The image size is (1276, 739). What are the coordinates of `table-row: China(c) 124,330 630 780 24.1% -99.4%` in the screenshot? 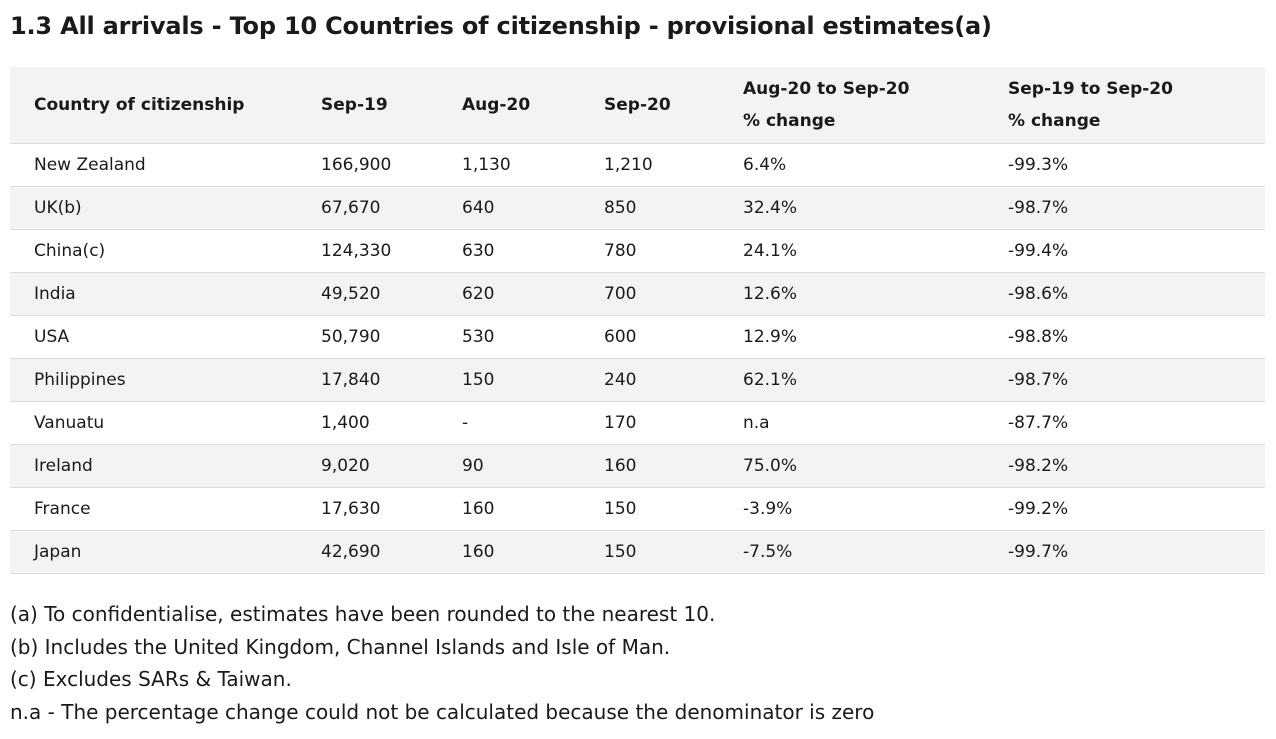 It's located at (637, 251).